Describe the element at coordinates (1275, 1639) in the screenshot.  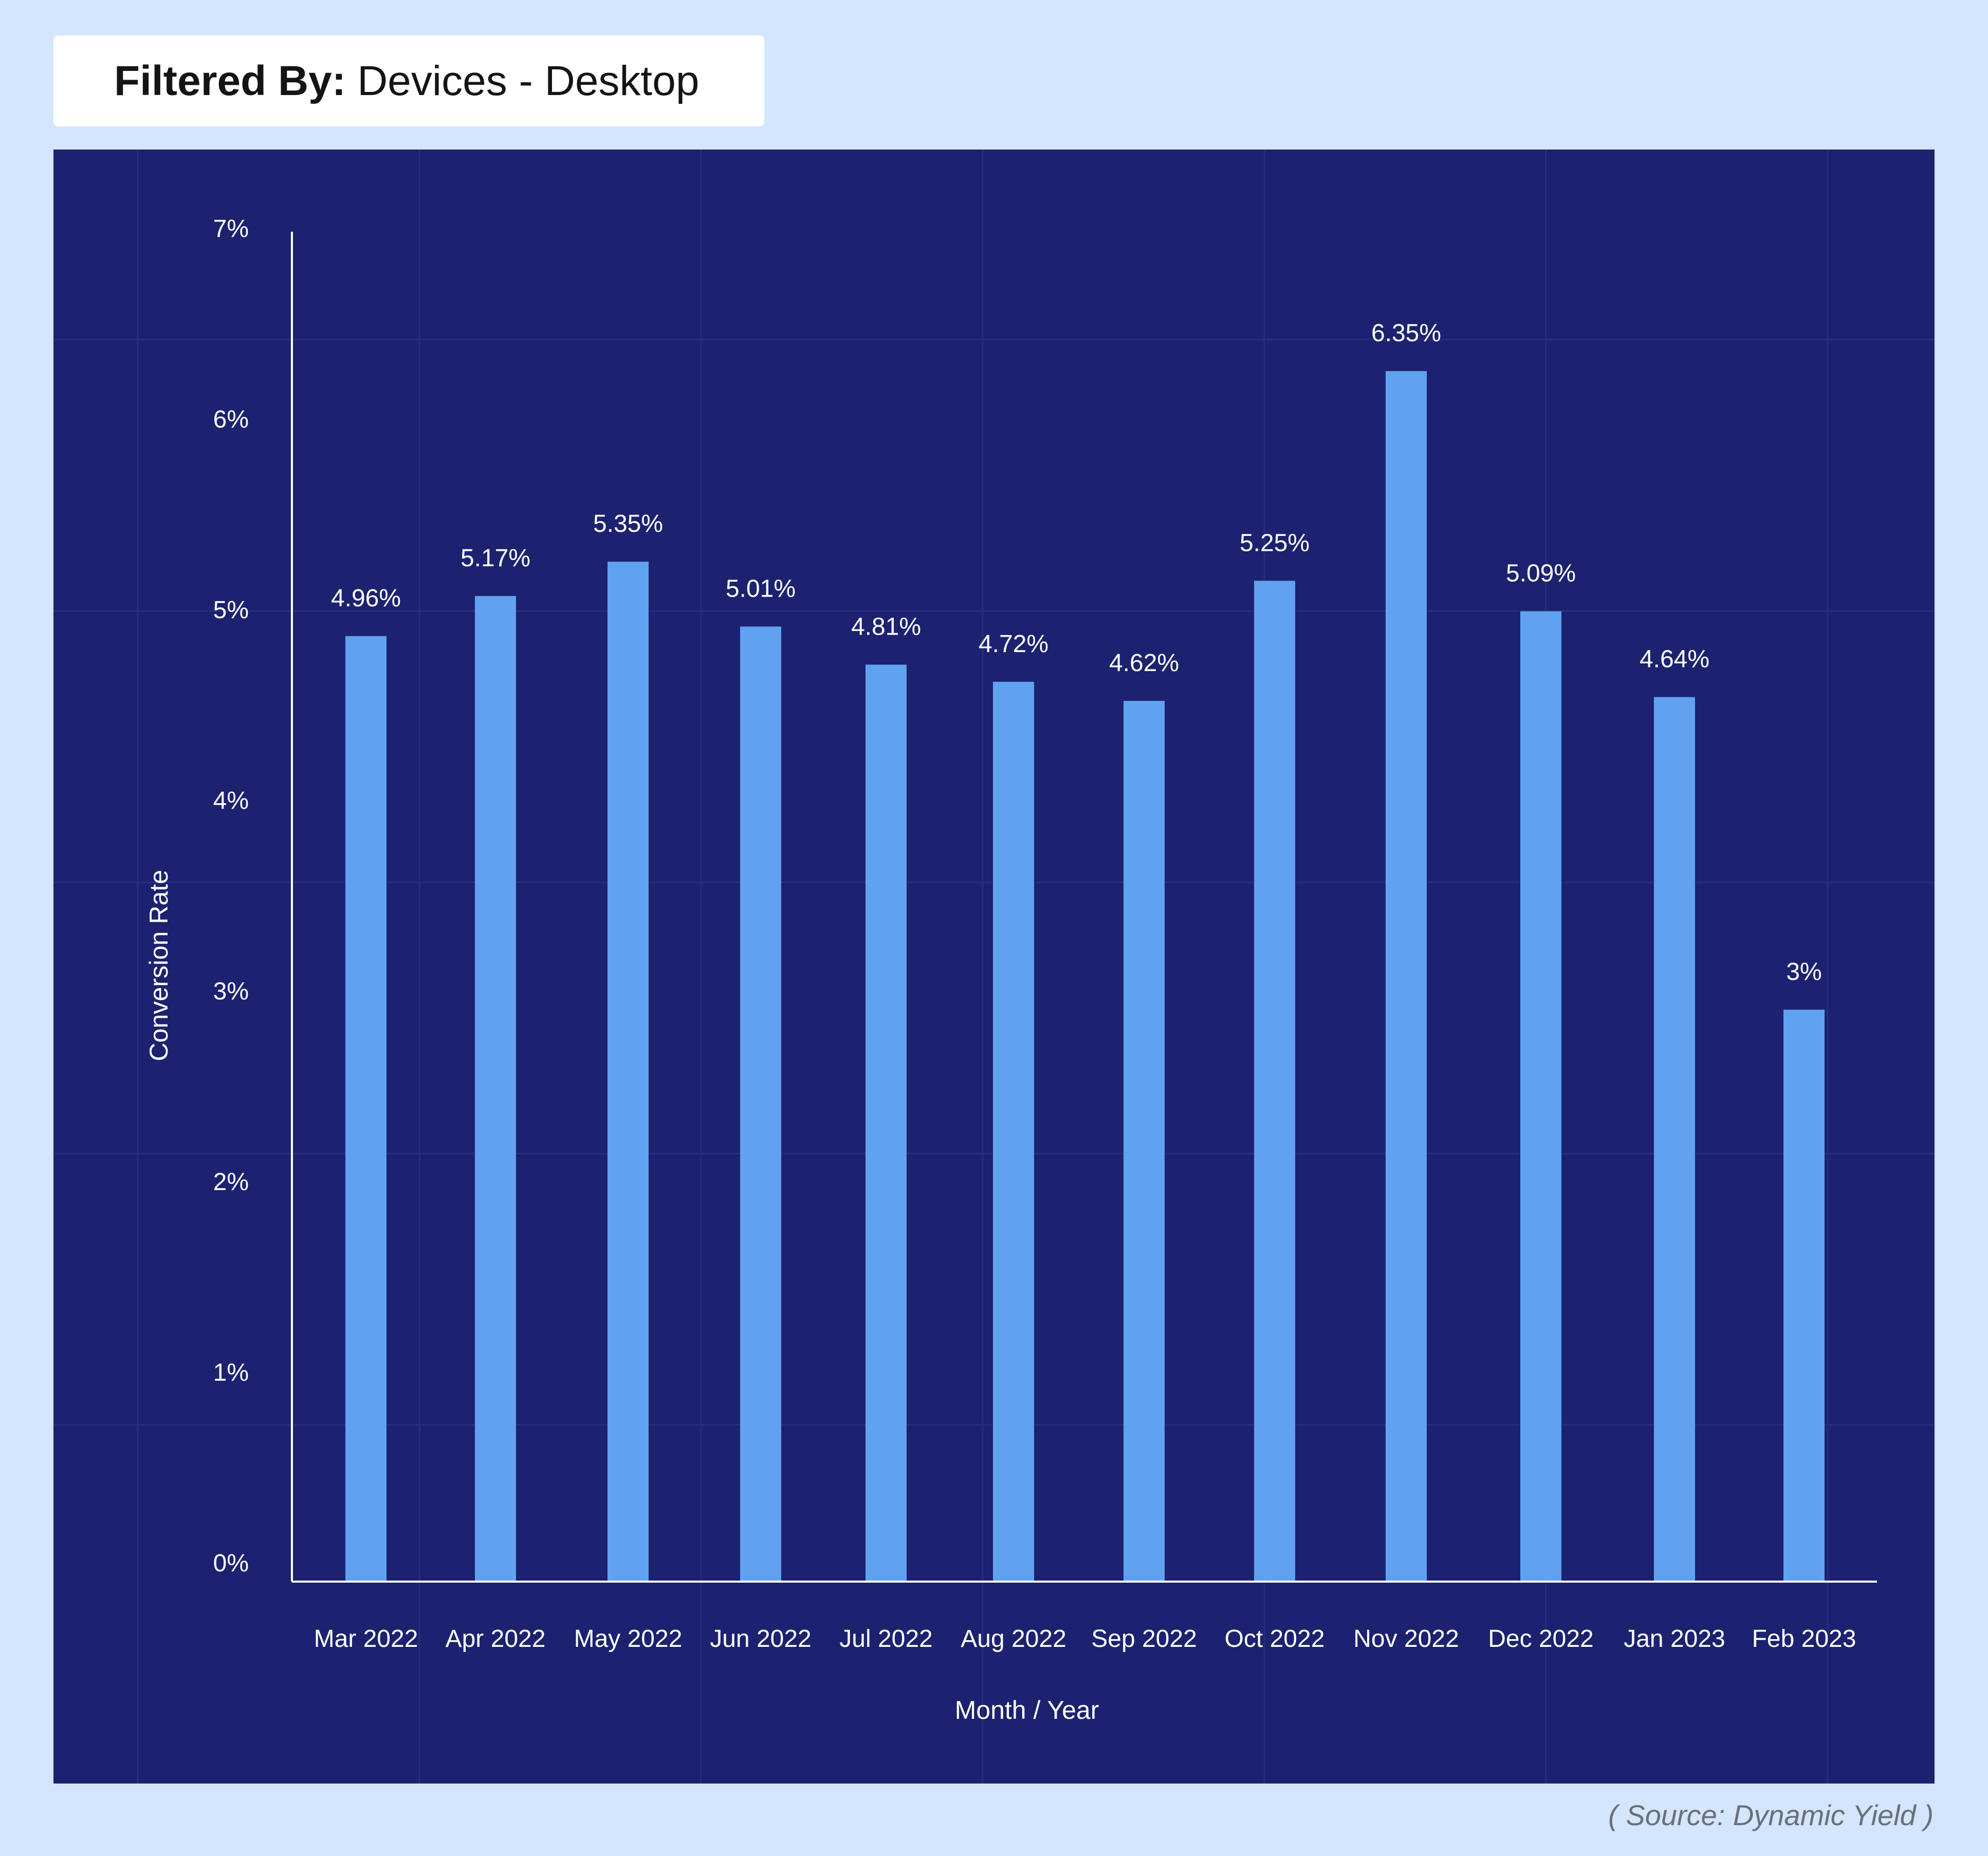
I see `x-tick-label: Oct 2022` at that location.